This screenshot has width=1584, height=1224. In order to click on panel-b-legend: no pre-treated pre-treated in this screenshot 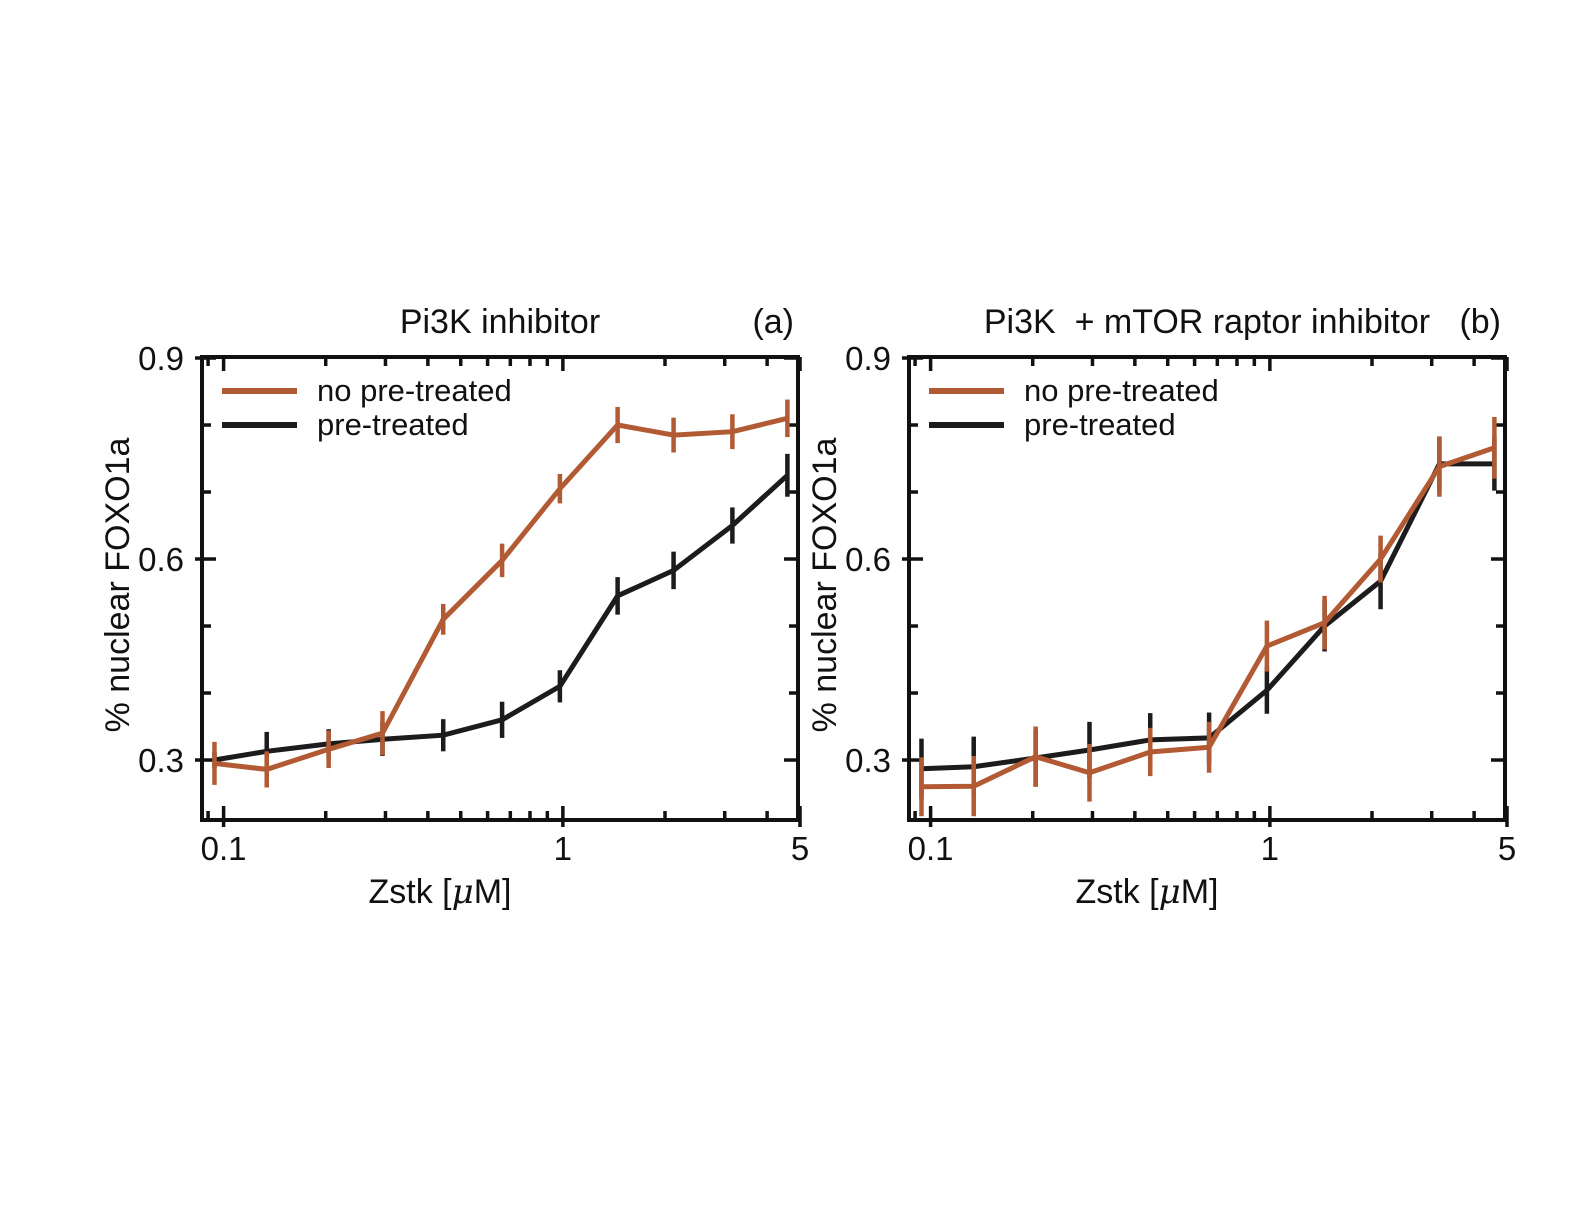, I will do `click(1074, 407)`.